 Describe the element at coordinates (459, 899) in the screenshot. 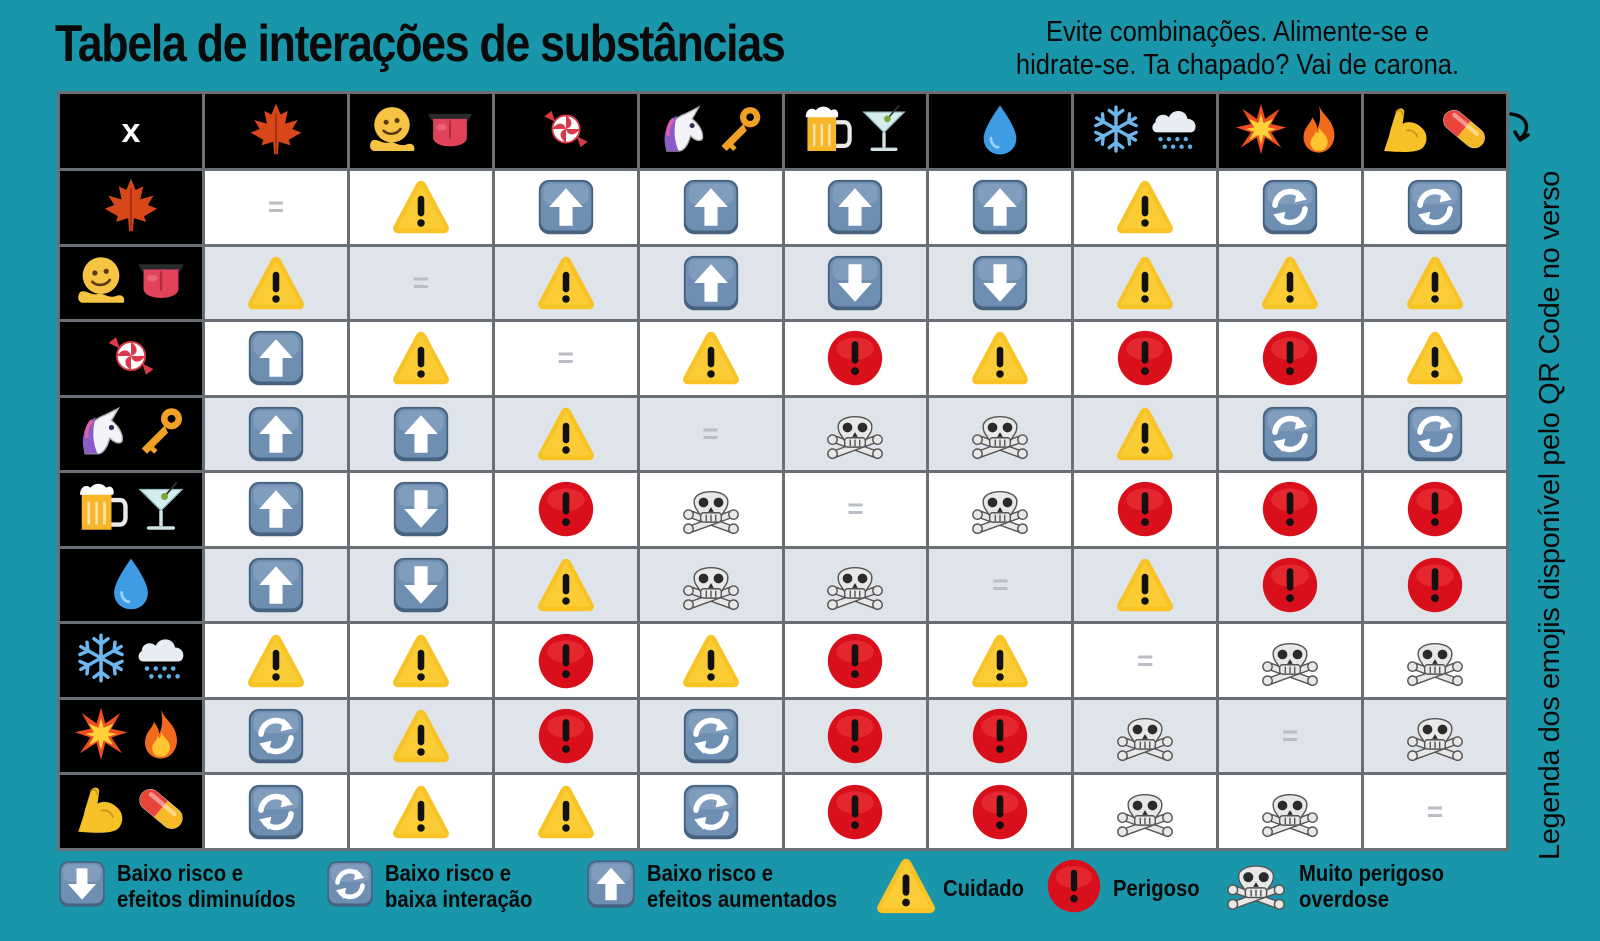

I see `legend-low-line2: baixa interação` at that location.